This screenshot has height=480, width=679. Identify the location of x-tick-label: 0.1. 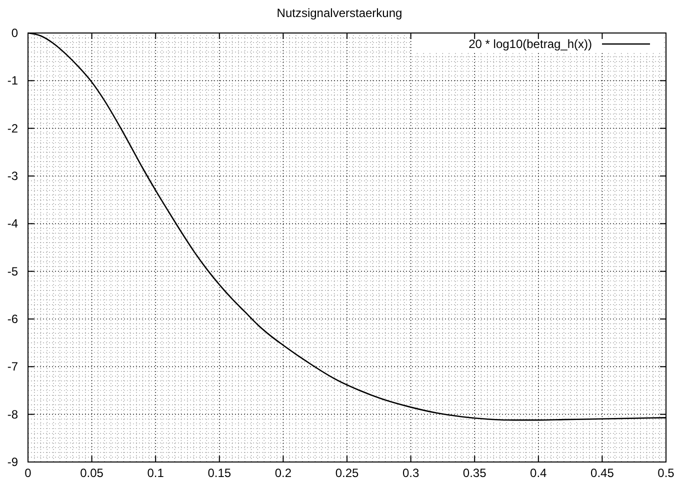
(155, 473).